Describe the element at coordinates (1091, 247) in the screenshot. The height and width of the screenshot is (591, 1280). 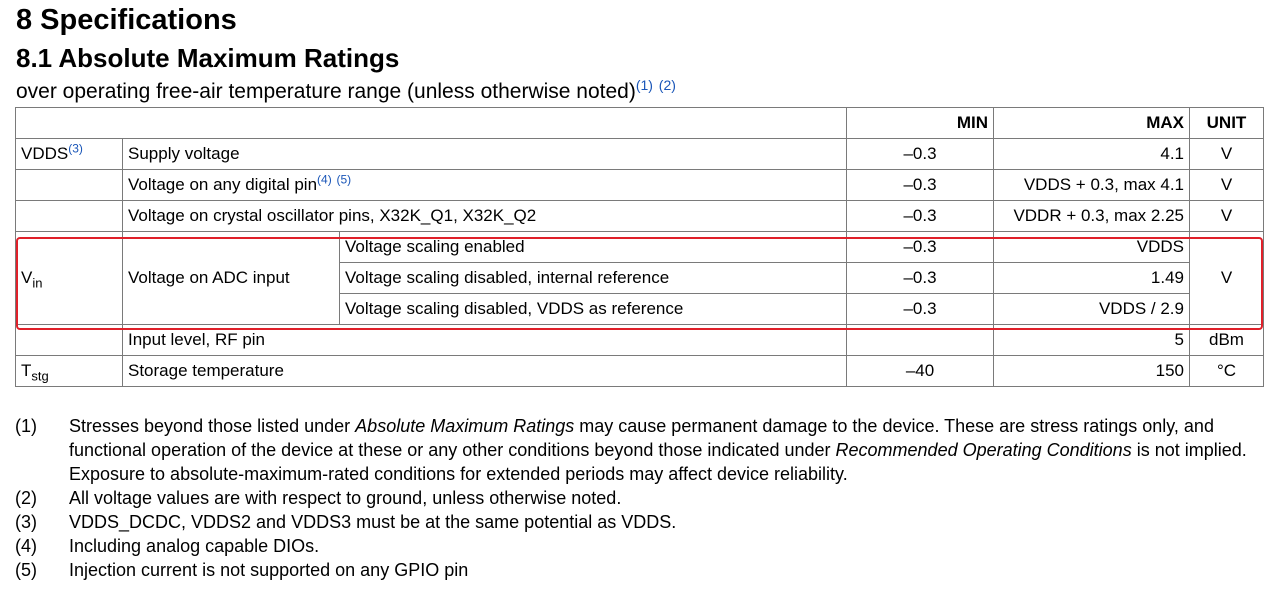
I see `max-cell: VDDS` at that location.